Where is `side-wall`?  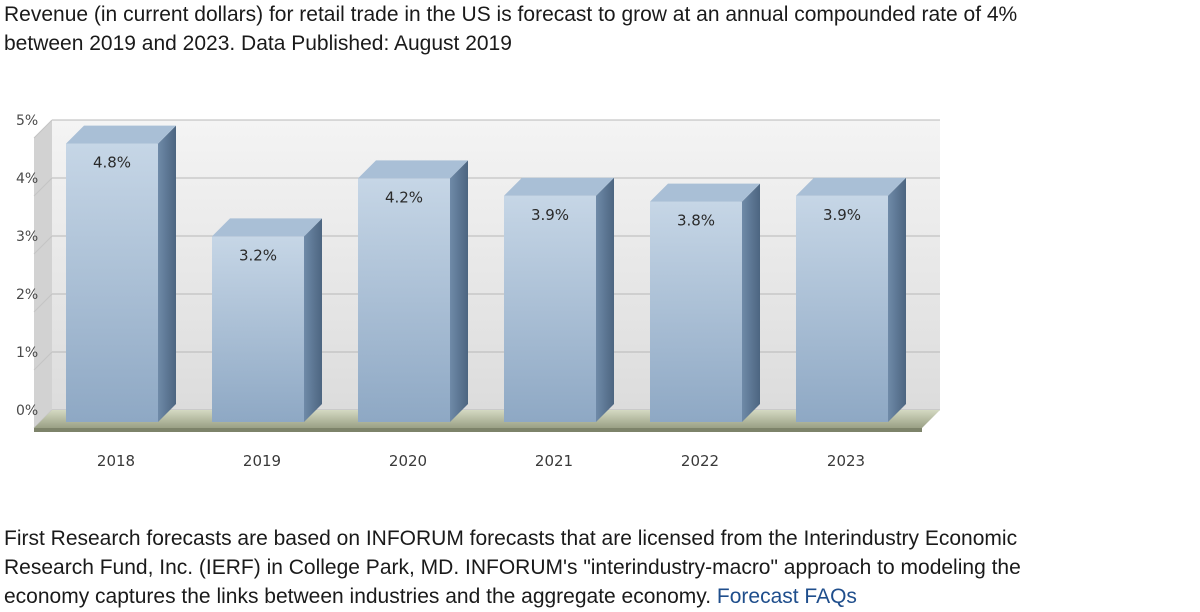
side-wall is located at coordinates (43, 274).